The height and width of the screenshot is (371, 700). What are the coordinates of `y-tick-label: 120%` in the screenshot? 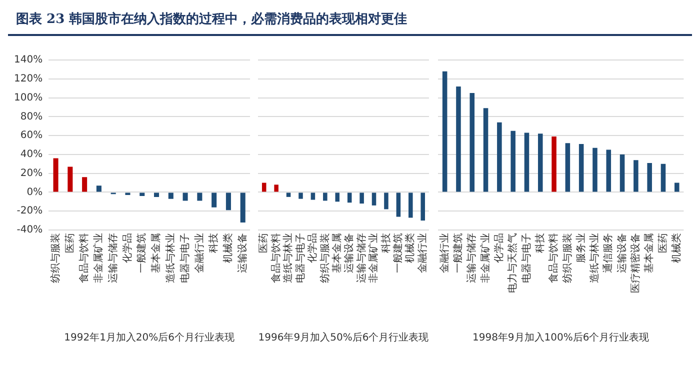 It's located at (28, 78).